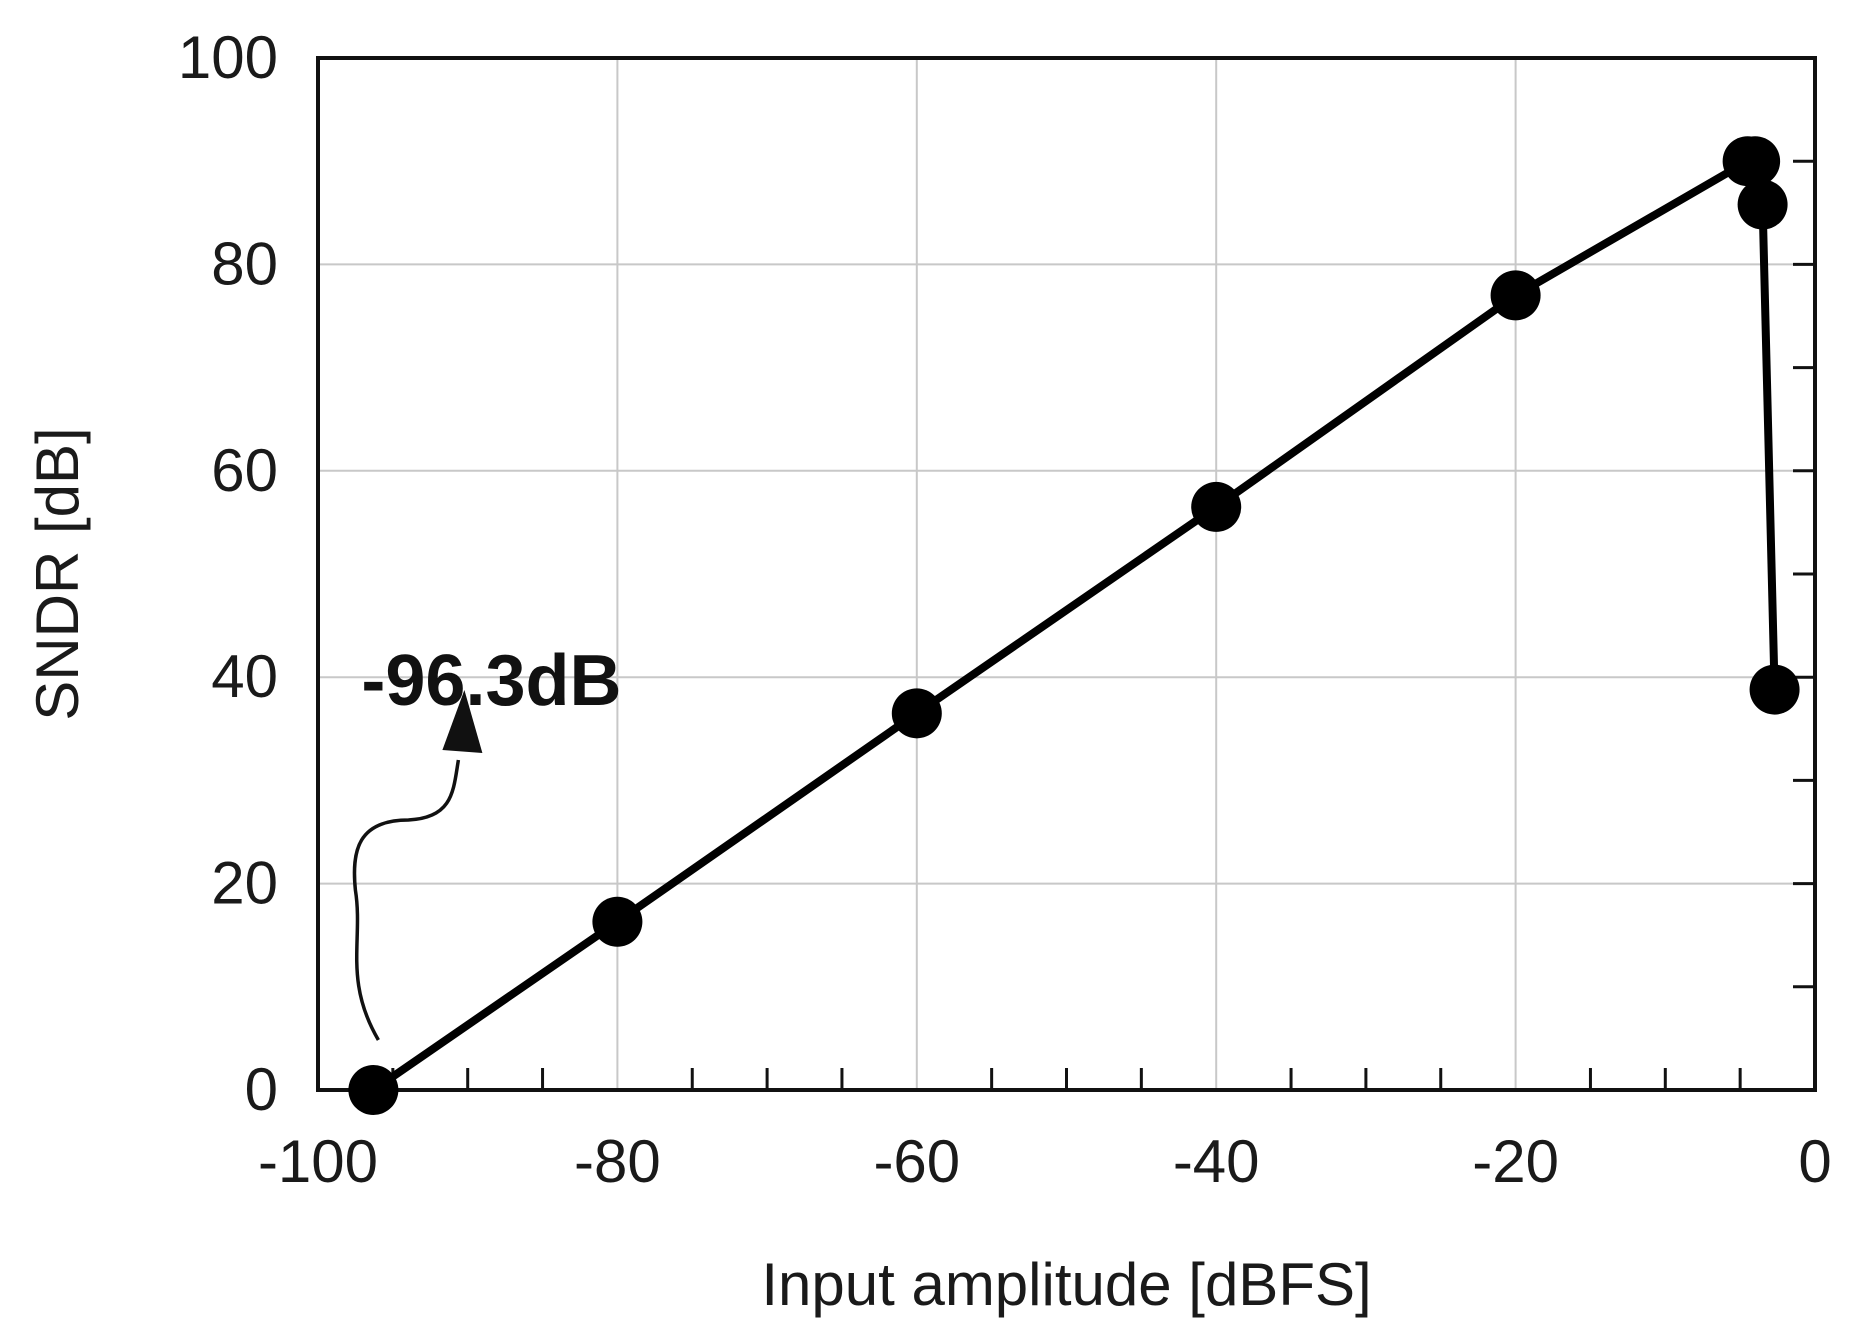  I want to click on annotation-label: -96.3dB, so click(491, 681).